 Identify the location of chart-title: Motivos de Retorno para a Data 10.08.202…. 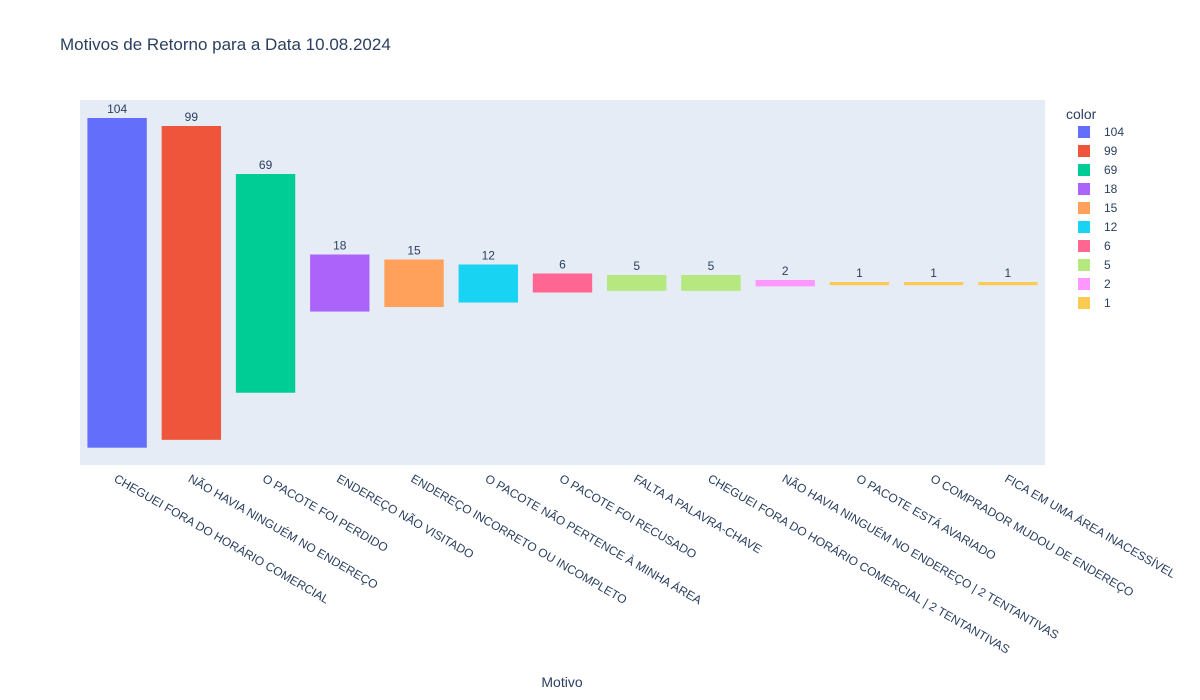
(225, 44).